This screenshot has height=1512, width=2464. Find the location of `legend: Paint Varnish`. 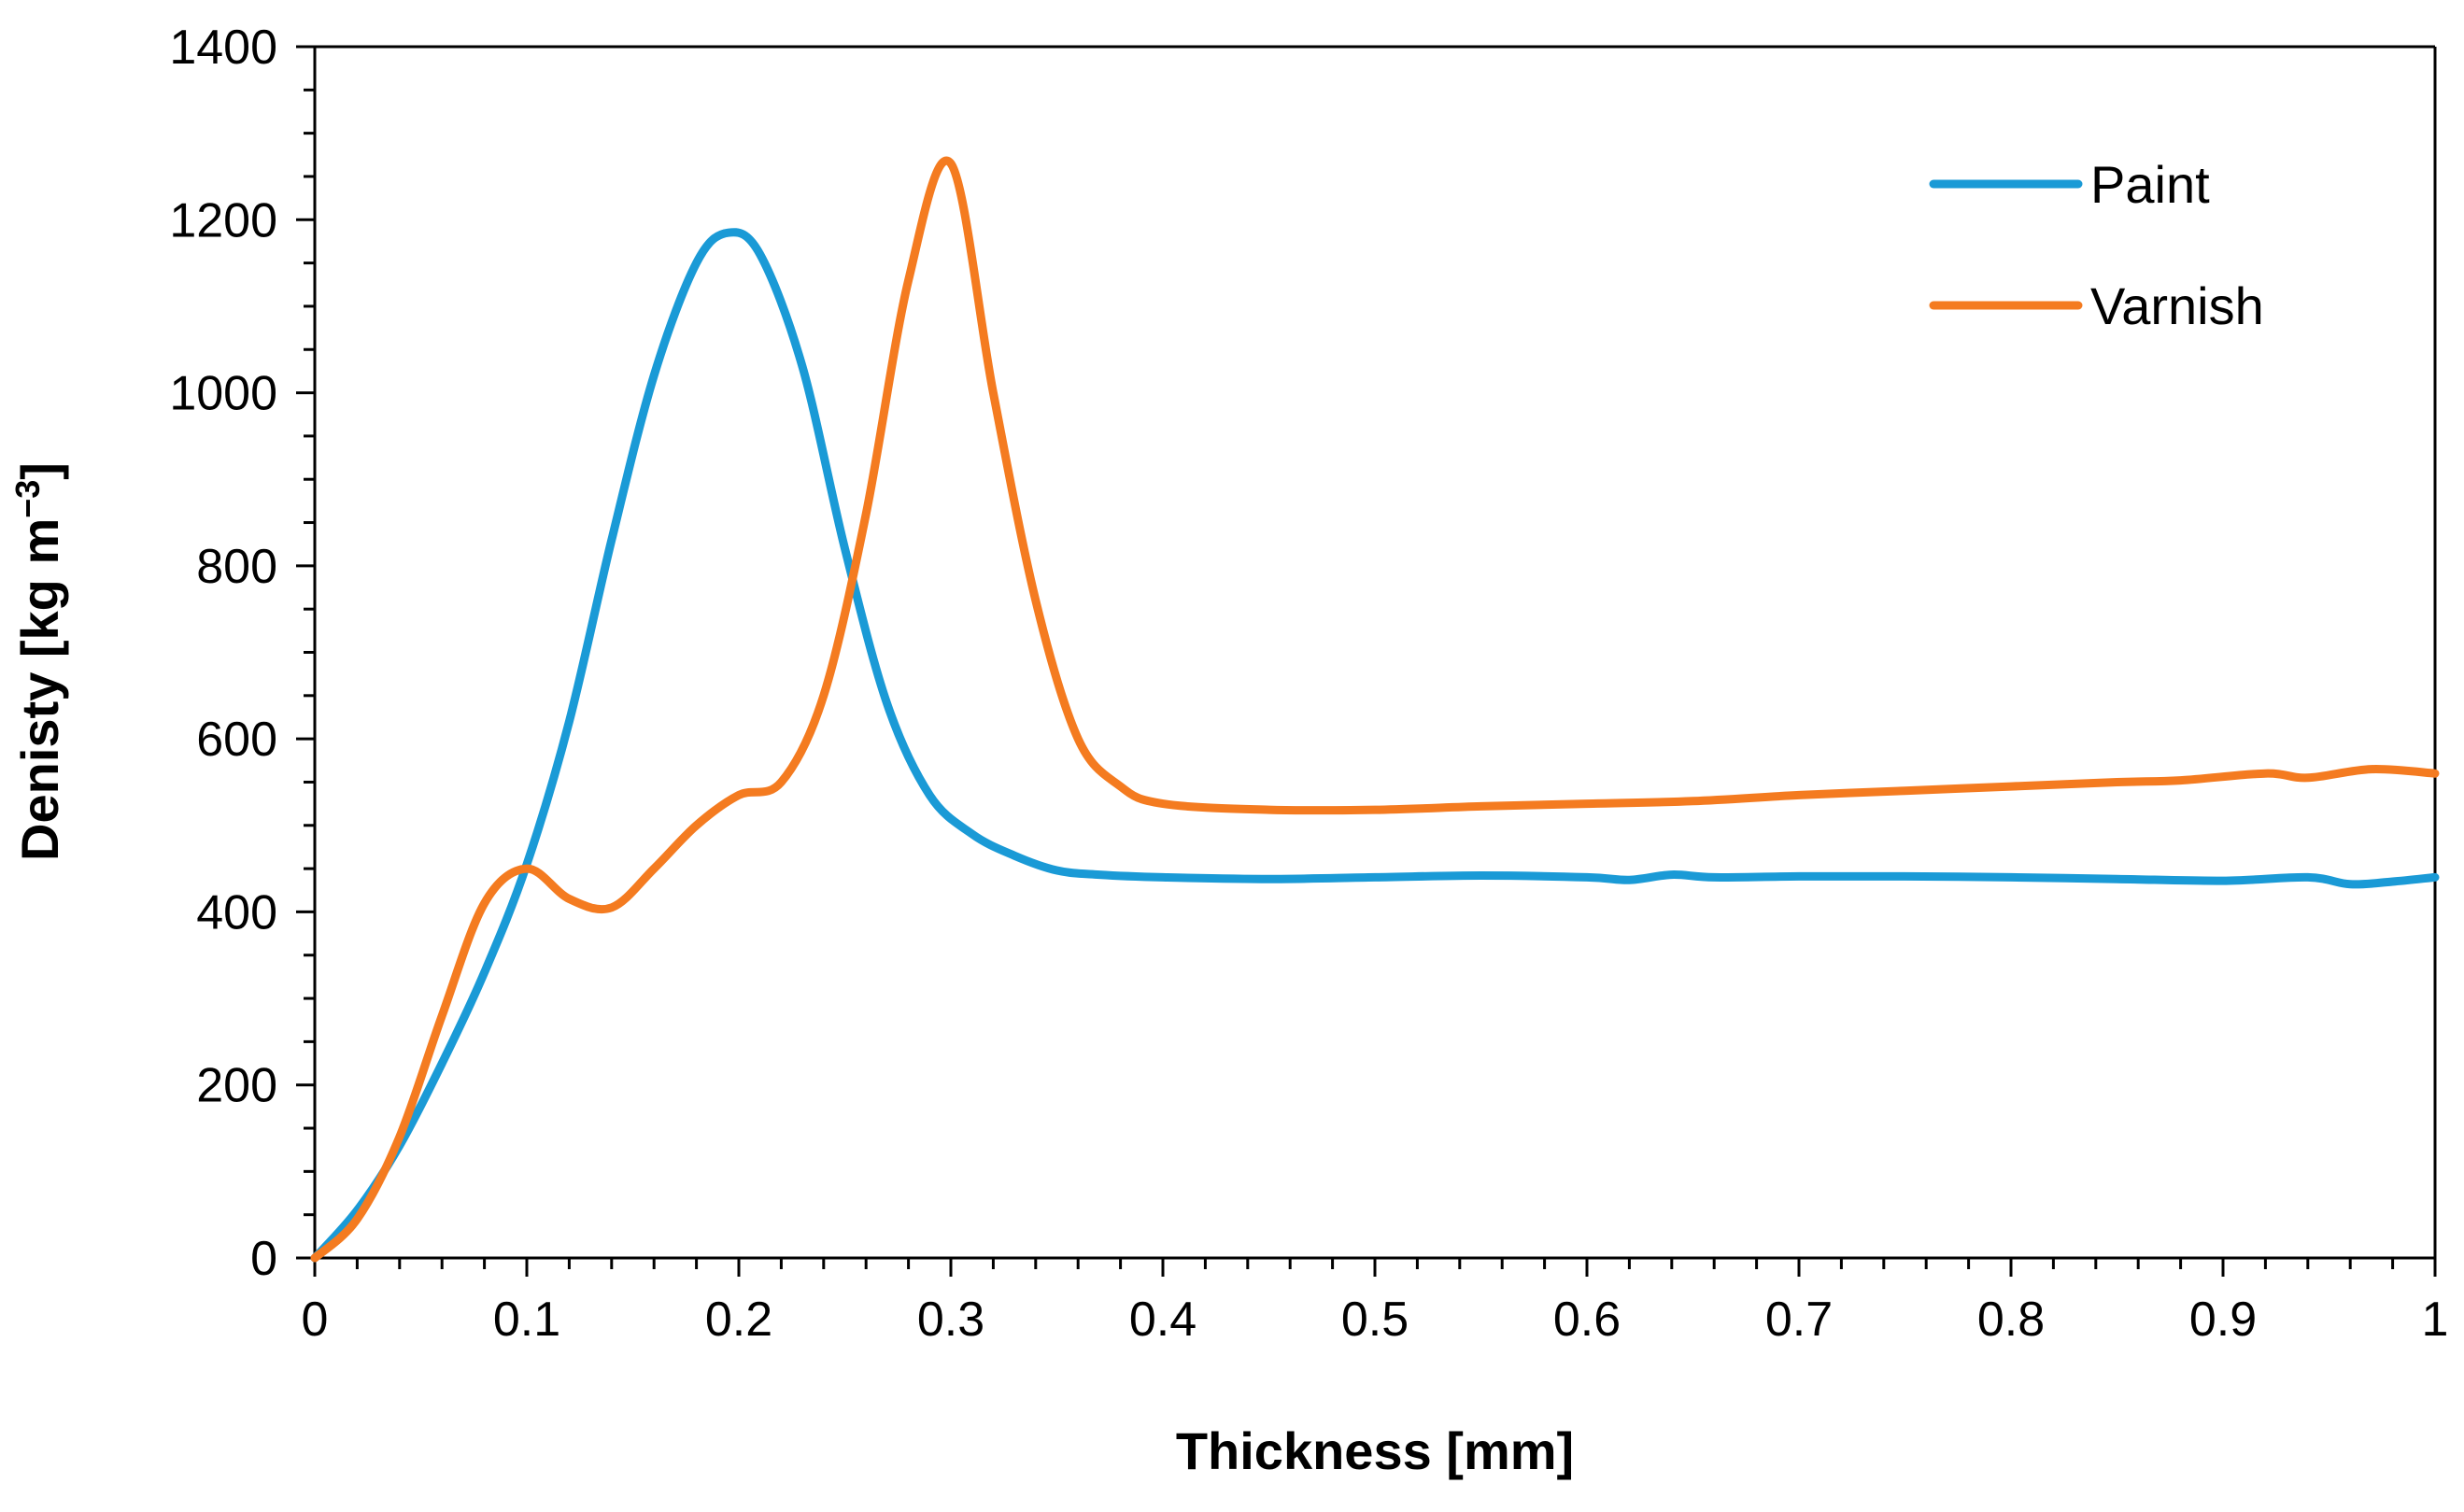

legend: Paint Varnish is located at coordinates (2096, 245).